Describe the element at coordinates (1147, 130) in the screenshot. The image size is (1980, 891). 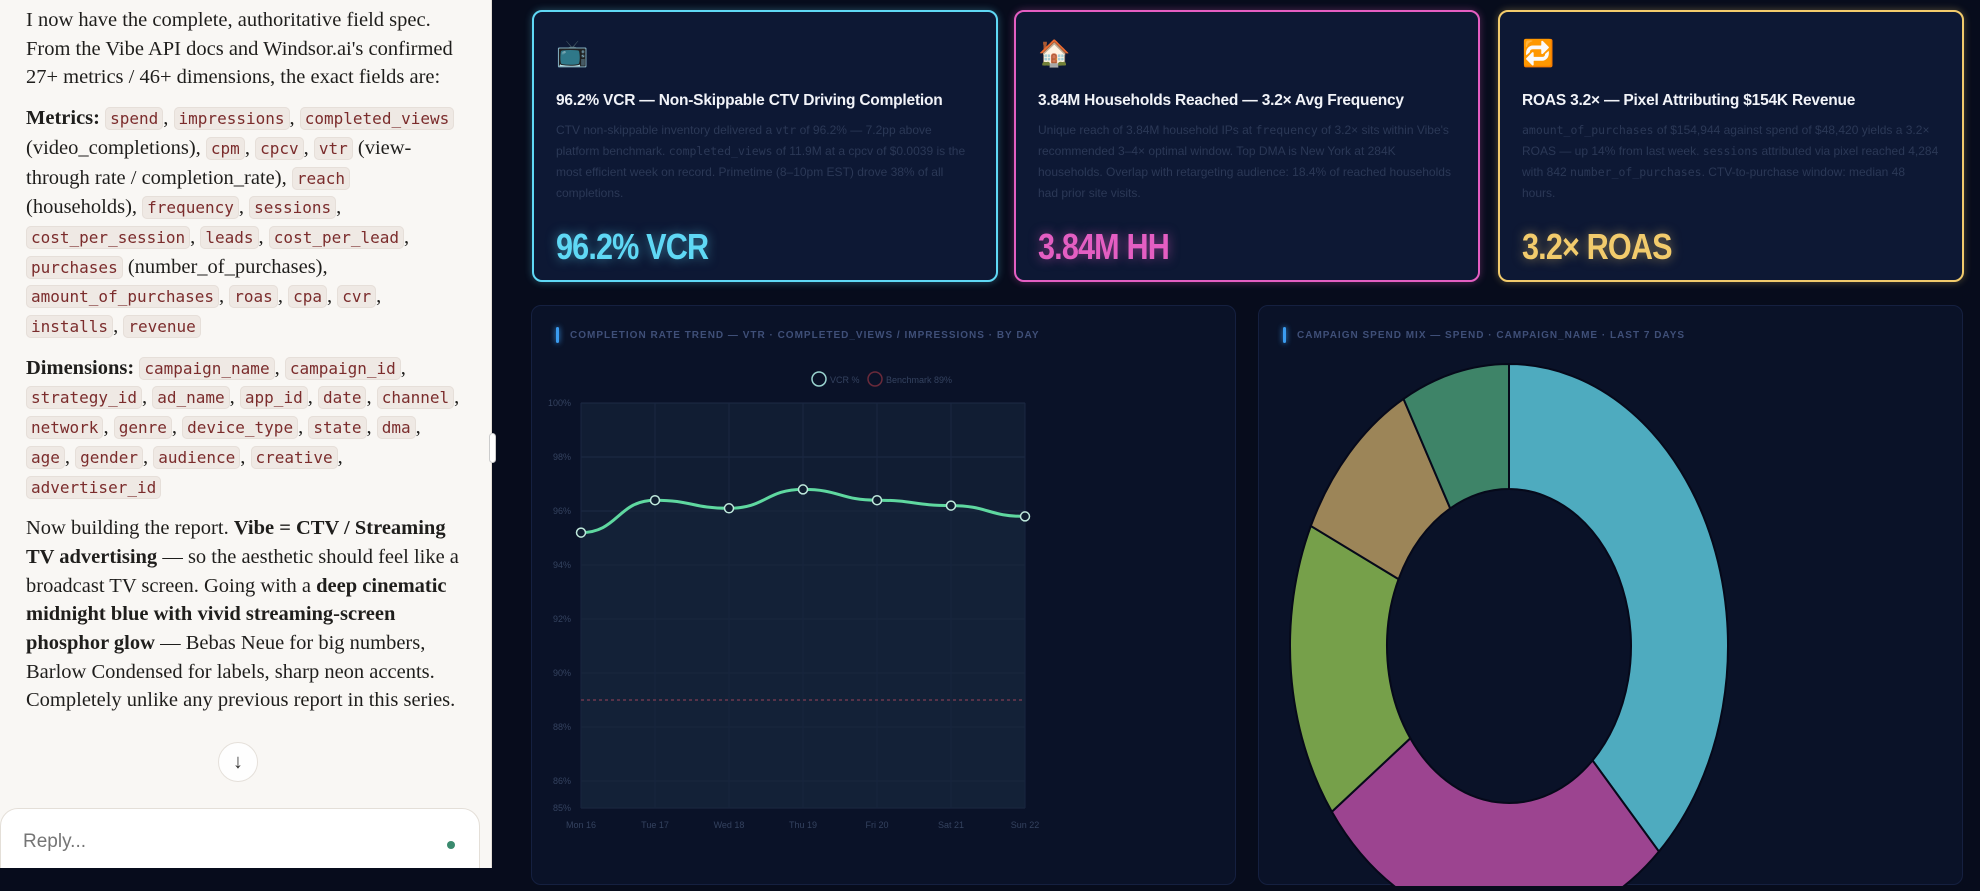
I see `text: Unique reach of 3.84M household IPs at` at that location.